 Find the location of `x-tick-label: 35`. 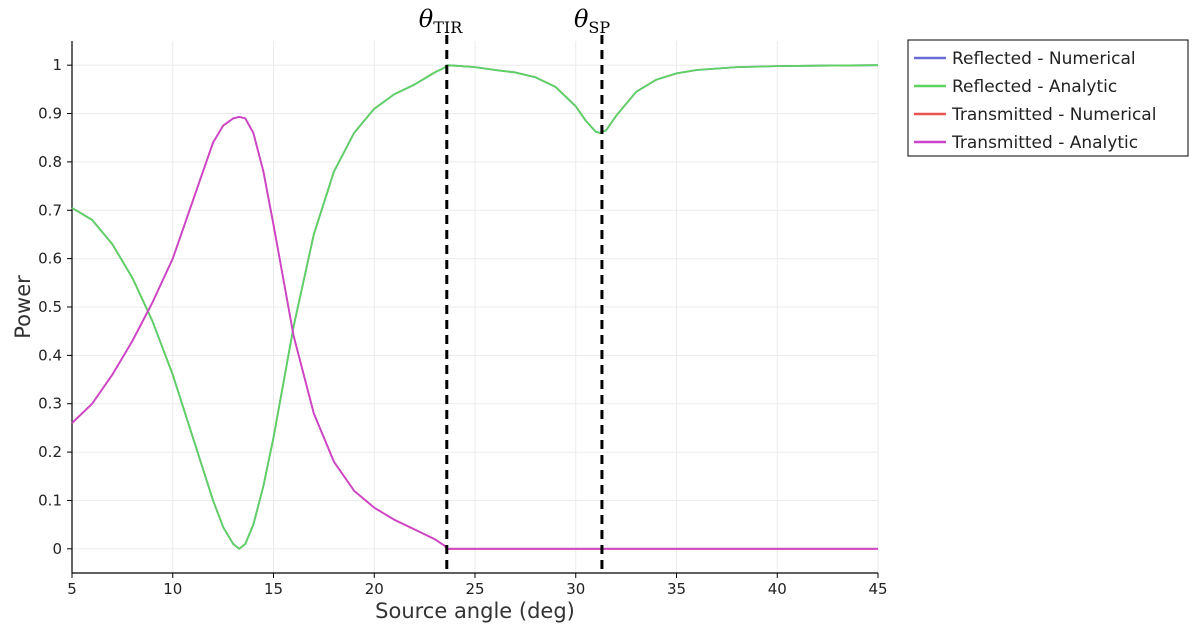

x-tick-label: 35 is located at coordinates (676, 589).